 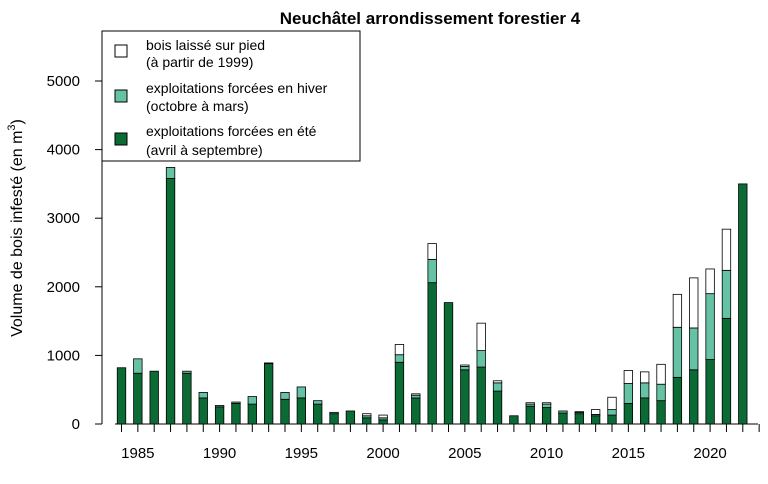 What do you see at coordinates (318, 402) in the screenshot?
I see `bar-hiver-1996` at bounding box center [318, 402].